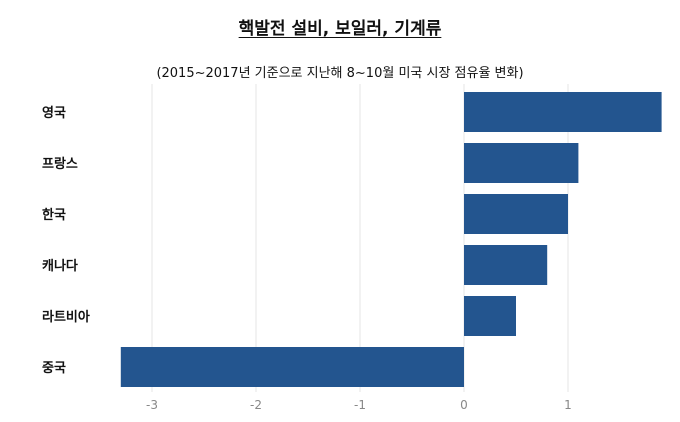  What do you see at coordinates (340, 73) in the screenshot?
I see `chart-subtitle: (2015~2017년 기준으로 지난해 8~10월 미국 시장 점유율 변화)` at bounding box center [340, 73].